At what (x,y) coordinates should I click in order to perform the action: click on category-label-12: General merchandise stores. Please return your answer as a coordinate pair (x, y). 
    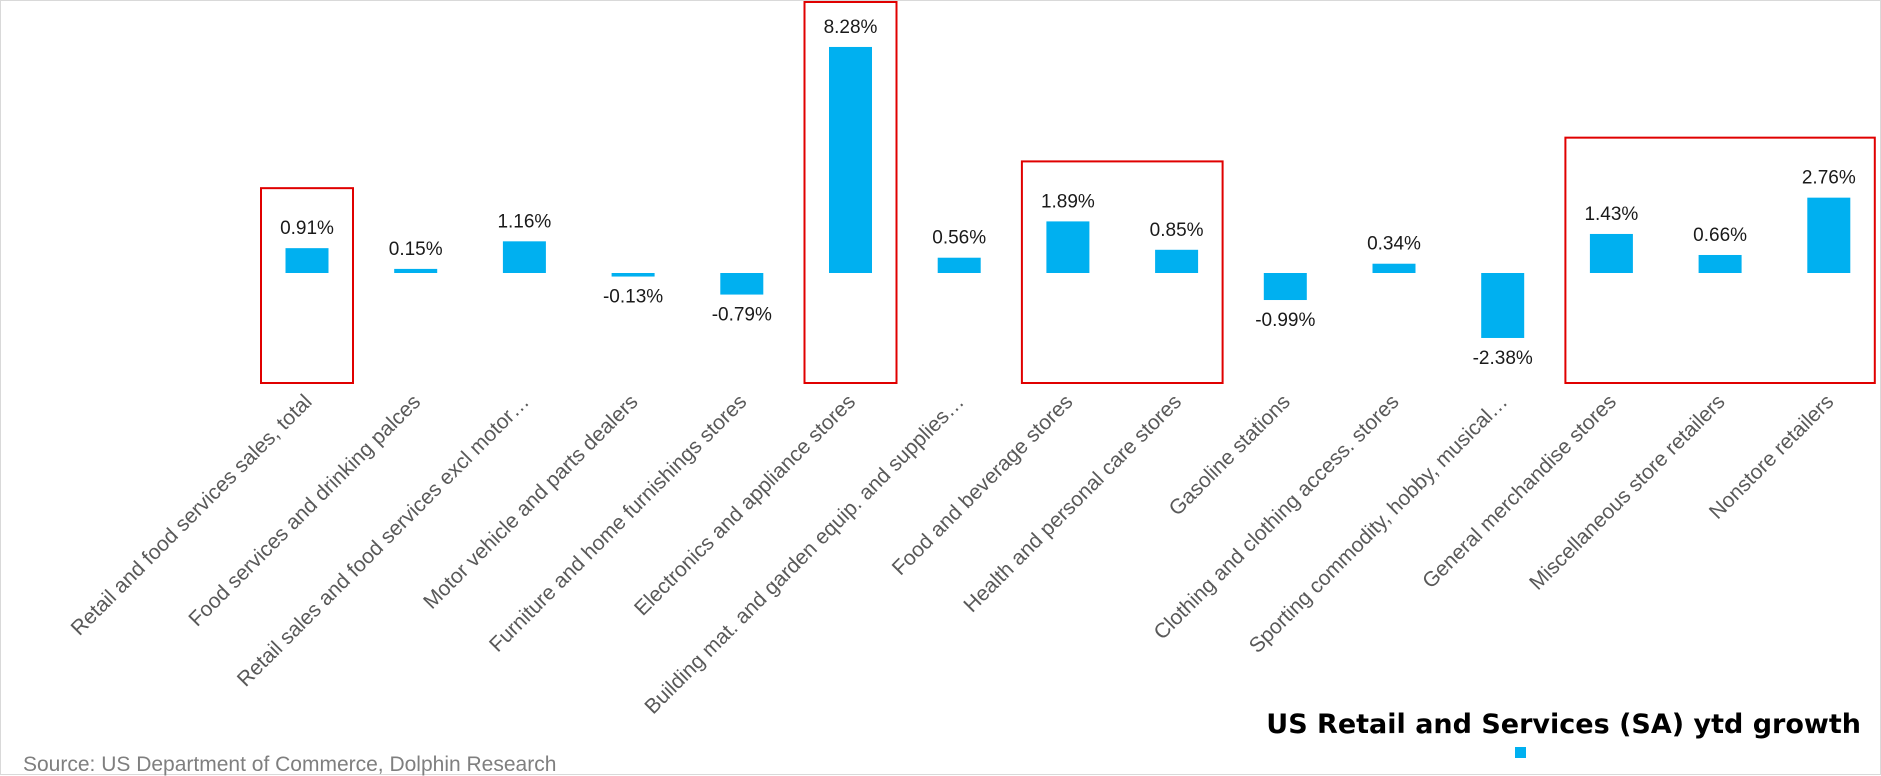
    Looking at the image, I should click on (1519, 491).